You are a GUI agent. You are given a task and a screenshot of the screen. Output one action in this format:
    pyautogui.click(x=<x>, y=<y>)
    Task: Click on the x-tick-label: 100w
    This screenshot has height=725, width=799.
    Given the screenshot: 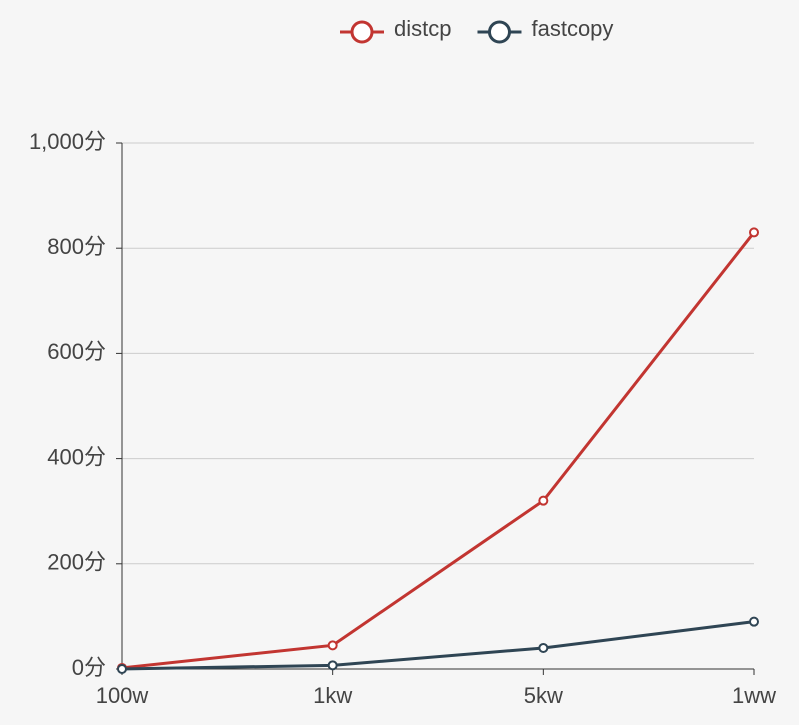 What is the action you would take?
    pyautogui.click(x=122, y=695)
    